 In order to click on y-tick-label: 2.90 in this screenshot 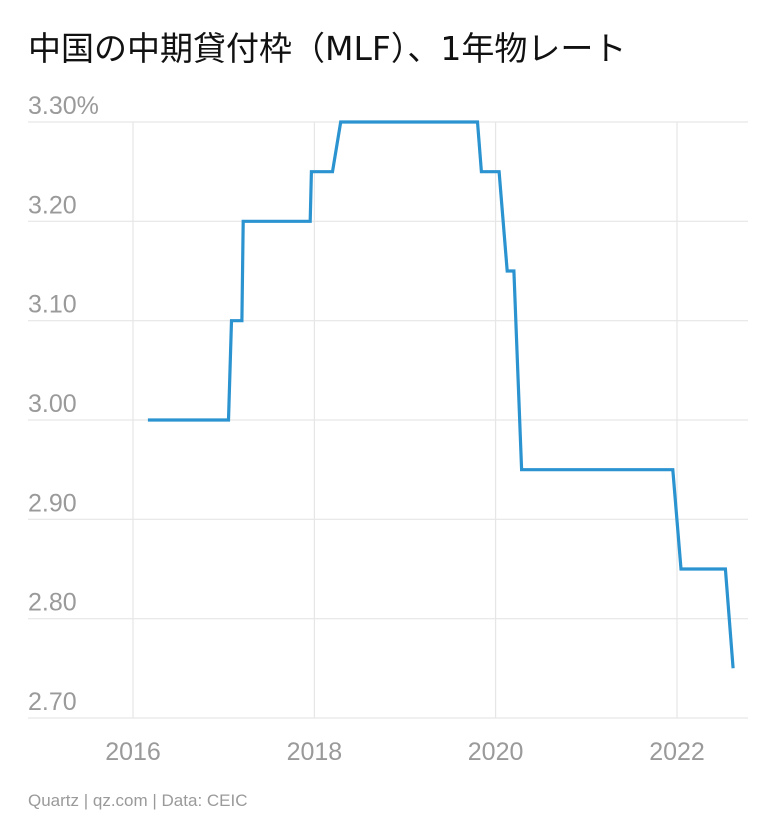, I will do `click(52, 503)`.